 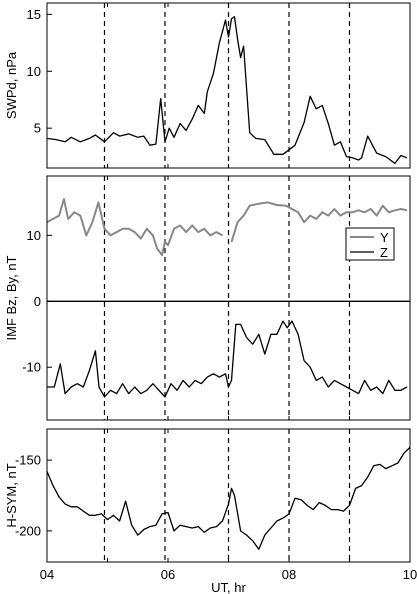 I want to click on y-tick-label: 0, so click(x=37, y=301).